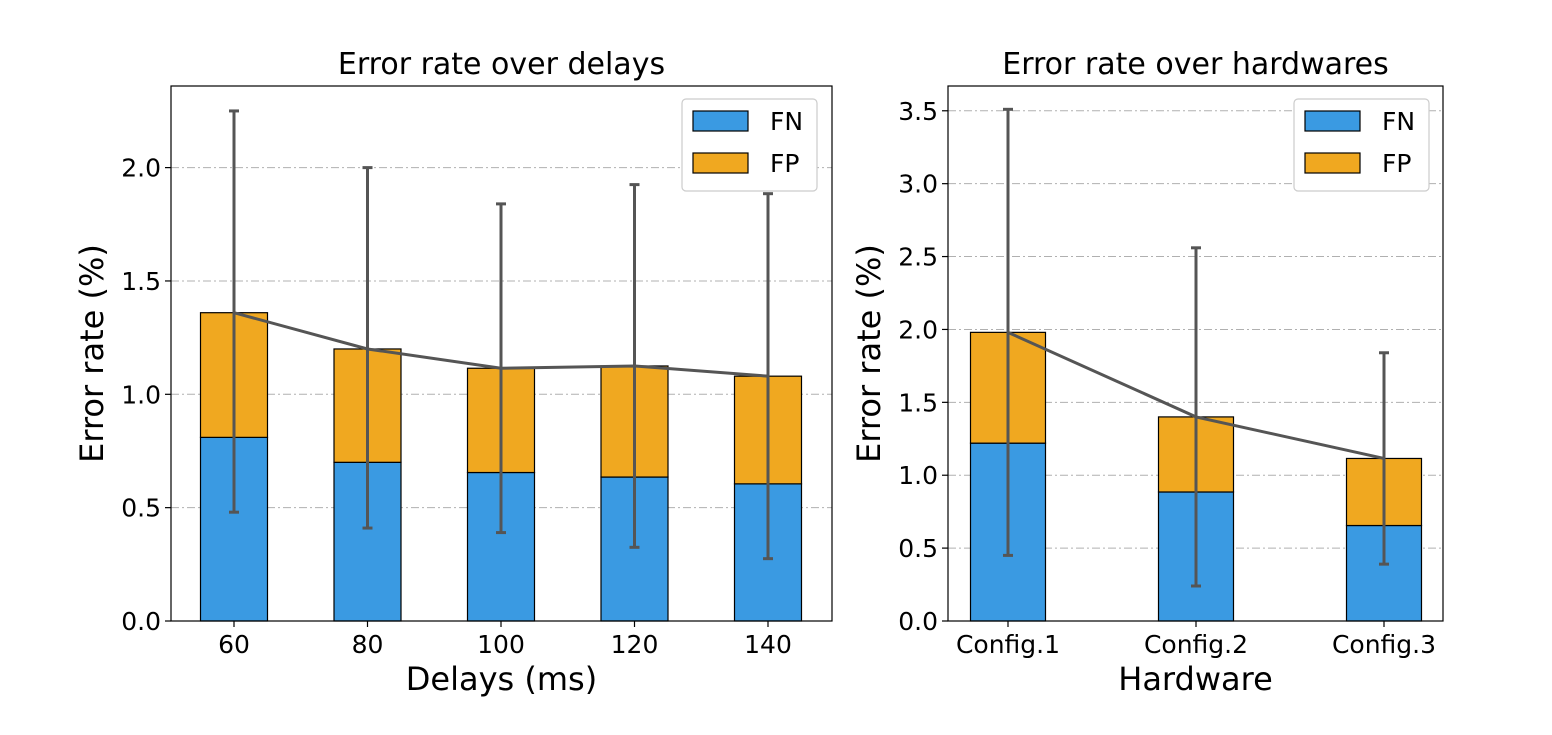 This screenshot has width=1552, height=735. Describe the element at coordinates (918, 184) in the screenshot. I see `y-tick-label: 3.0` at that location.